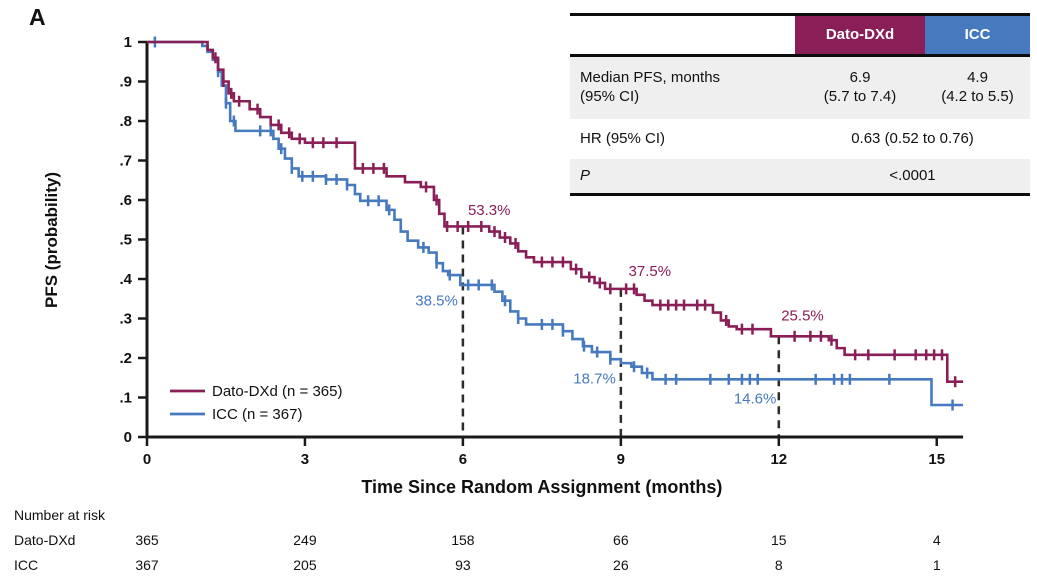  Describe the element at coordinates (463, 459) in the screenshot. I see `x-tick-label: 6` at that location.